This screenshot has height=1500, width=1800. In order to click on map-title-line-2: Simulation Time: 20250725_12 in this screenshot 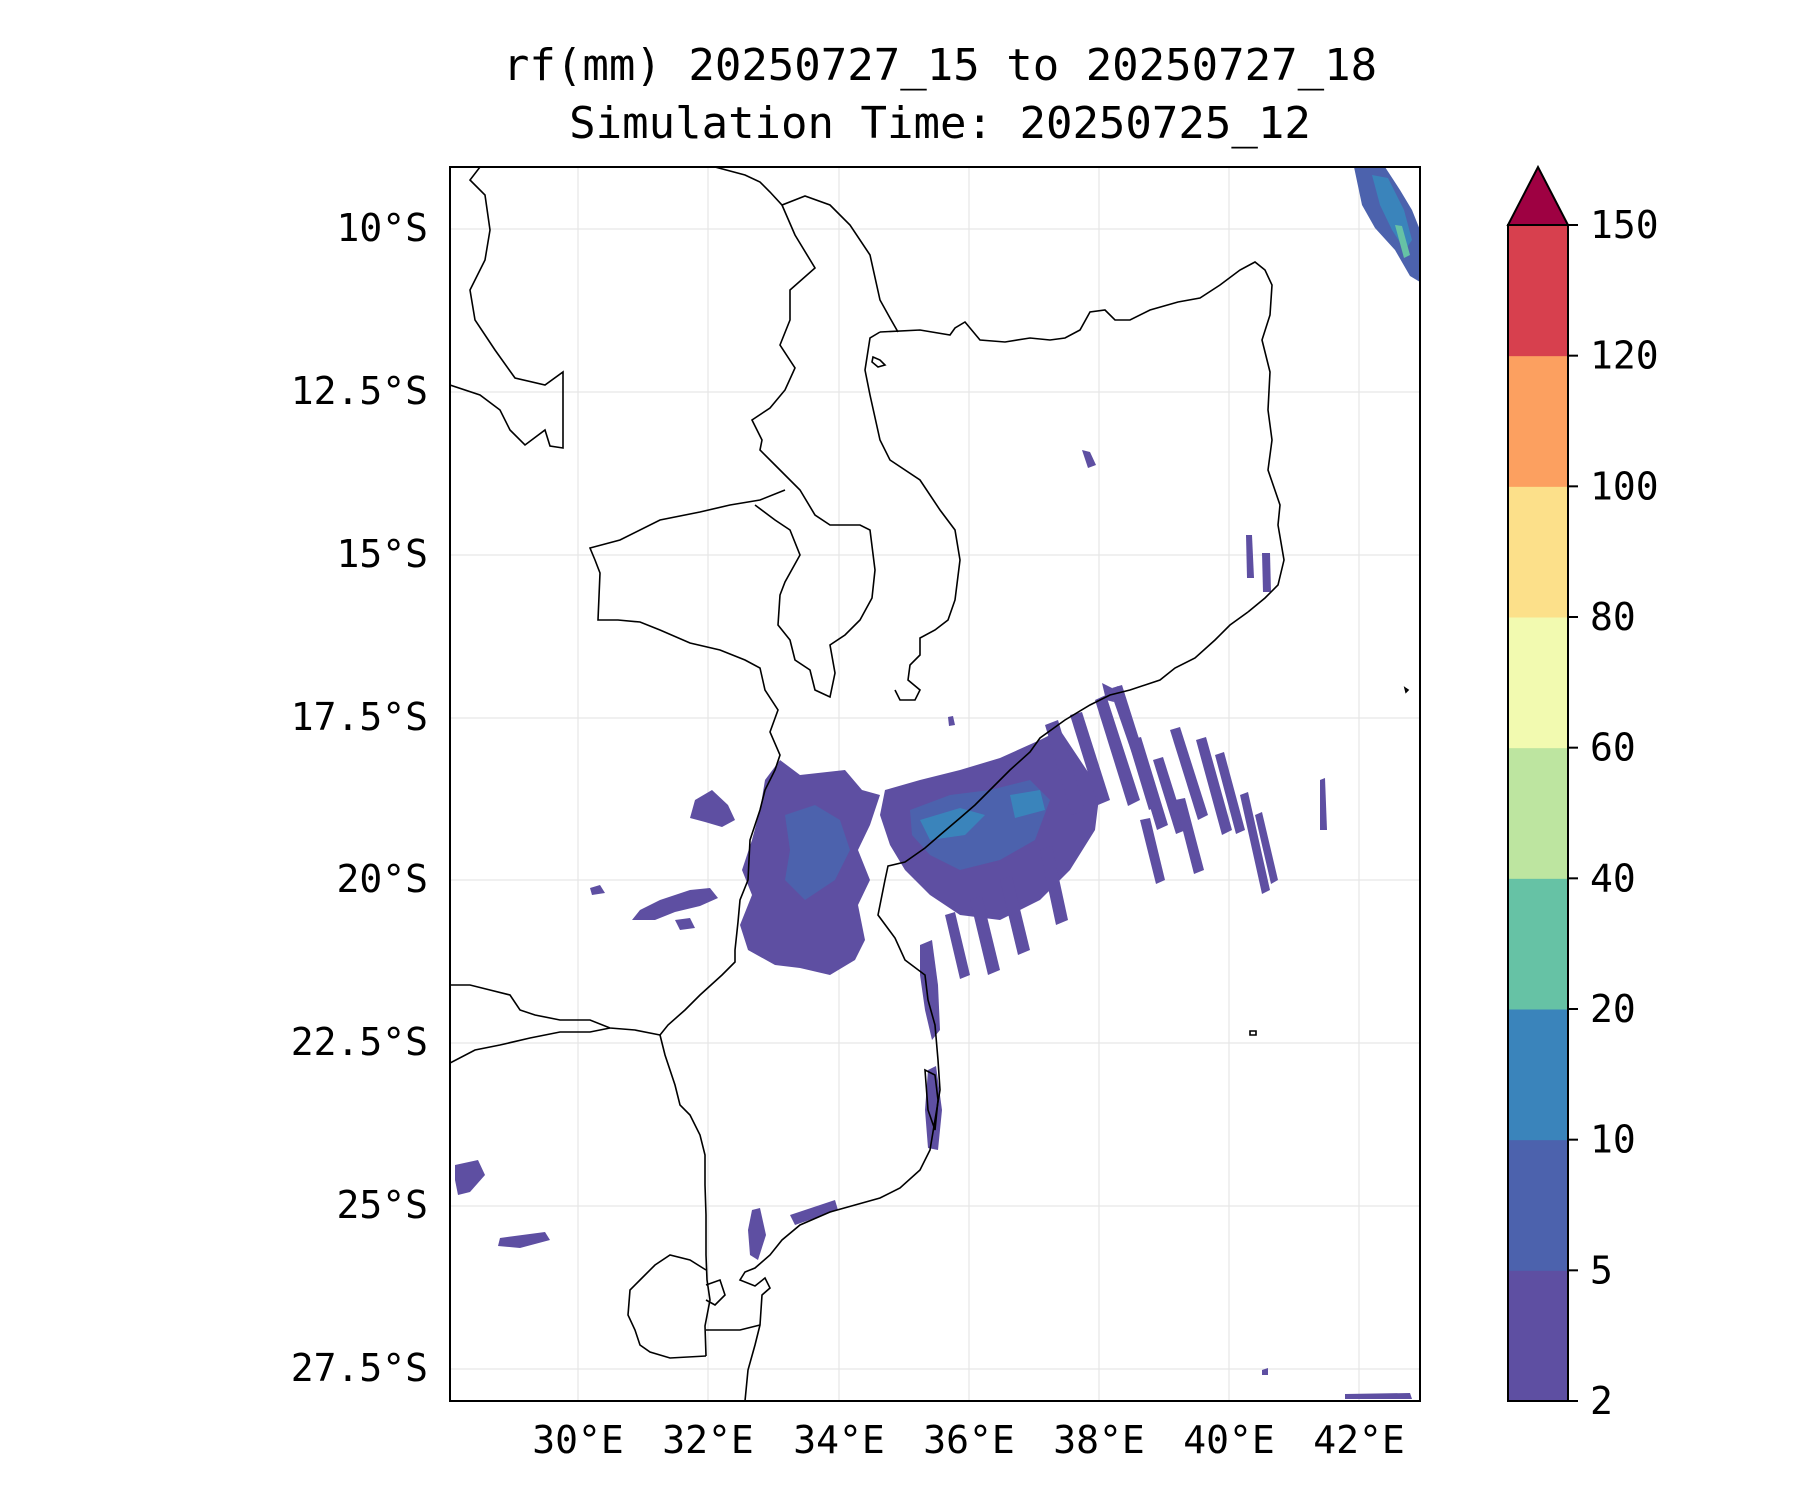, I will do `click(940, 123)`.